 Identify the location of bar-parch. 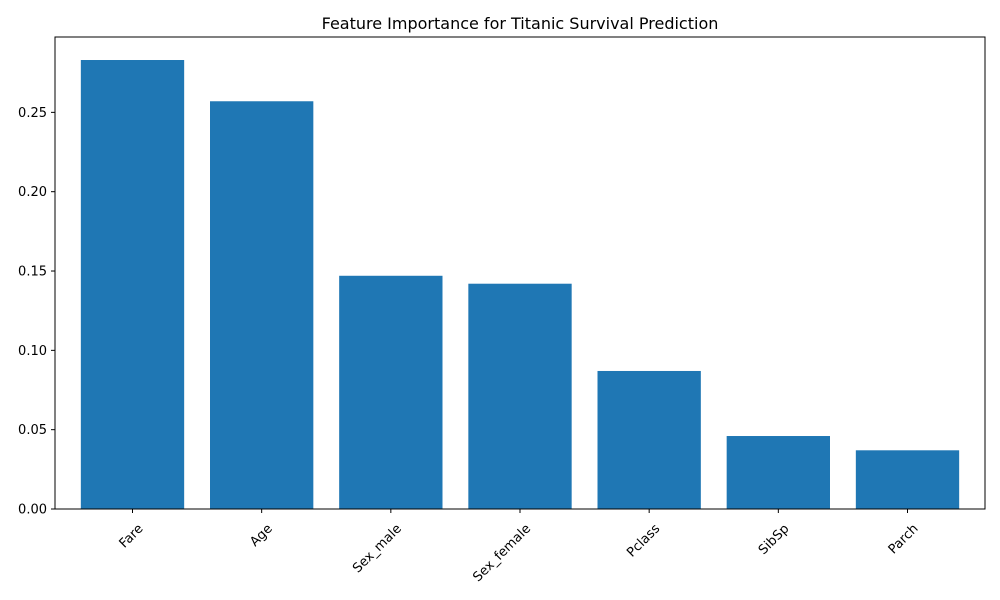
(907, 479).